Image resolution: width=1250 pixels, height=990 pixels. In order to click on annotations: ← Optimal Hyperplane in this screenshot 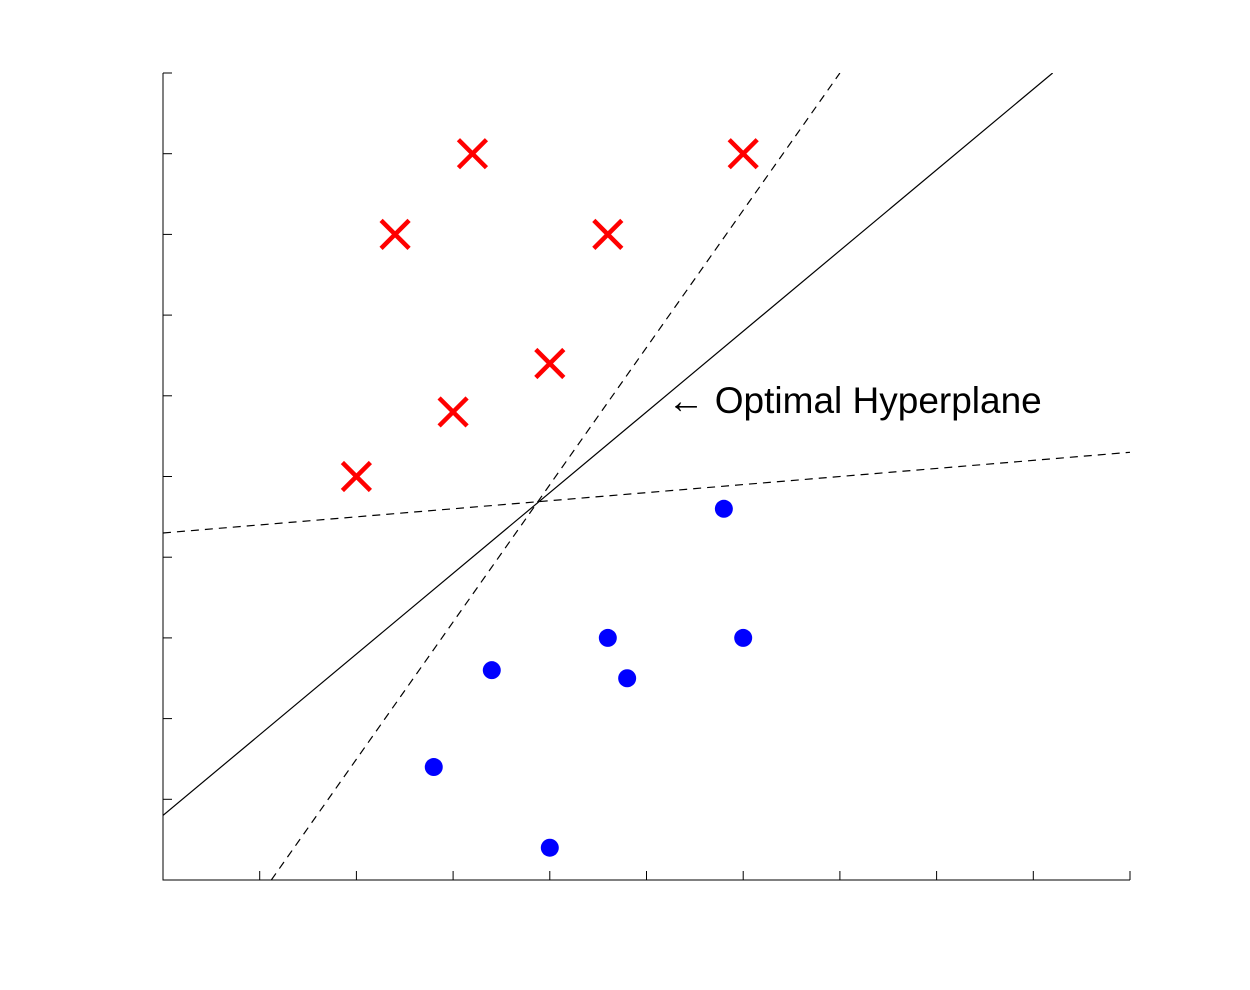, I will do `click(855, 400)`.